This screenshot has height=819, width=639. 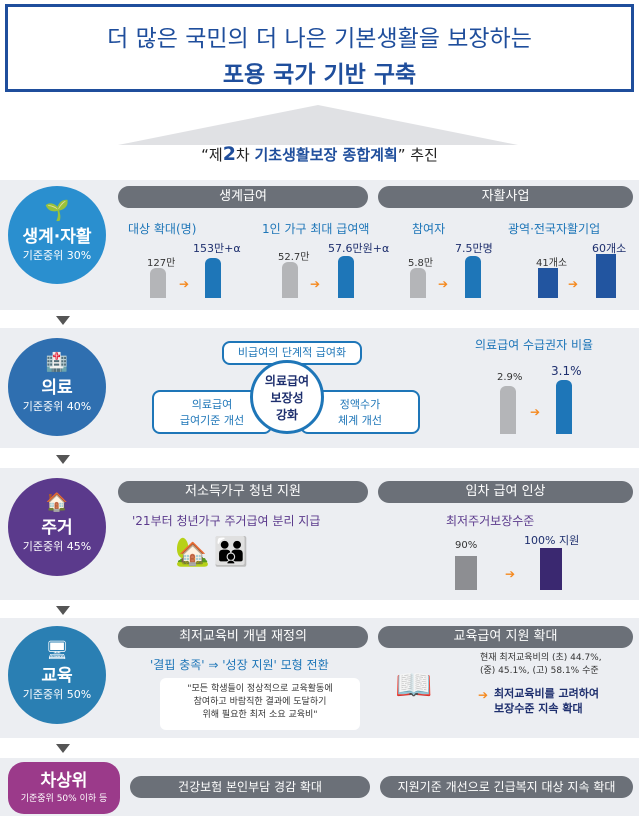 I want to click on house-icon: 🏠, so click(x=57, y=502).